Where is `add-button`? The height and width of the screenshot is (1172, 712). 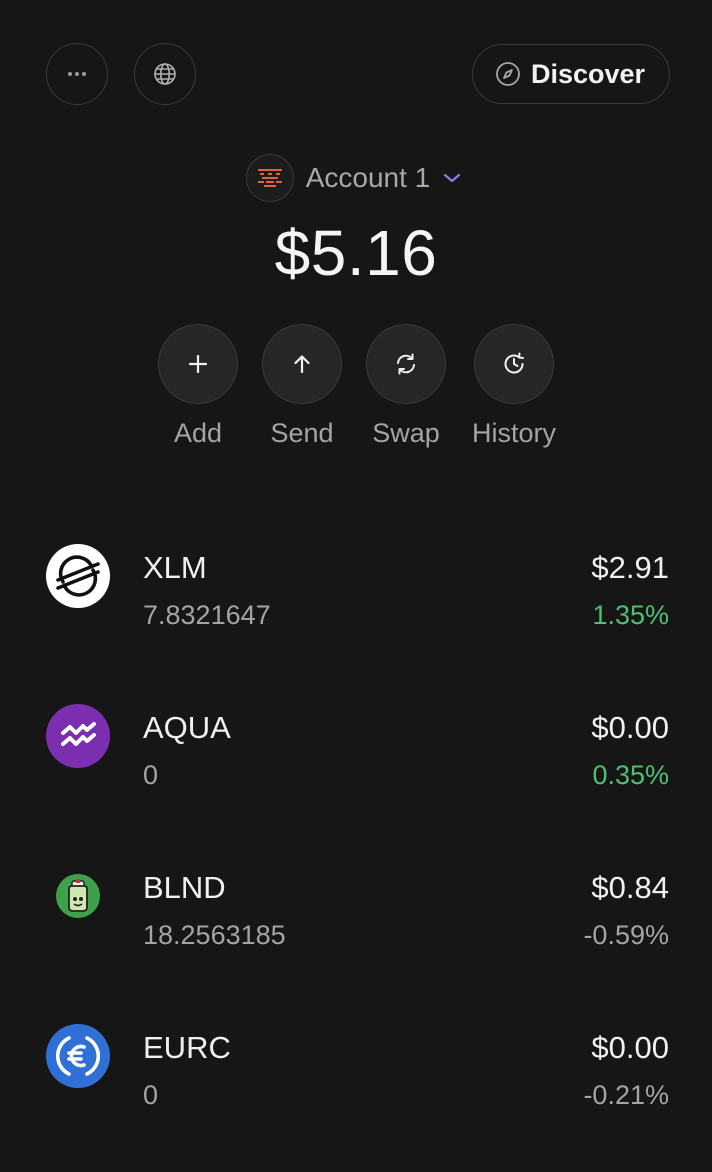 add-button is located at coordinates (198, 364).